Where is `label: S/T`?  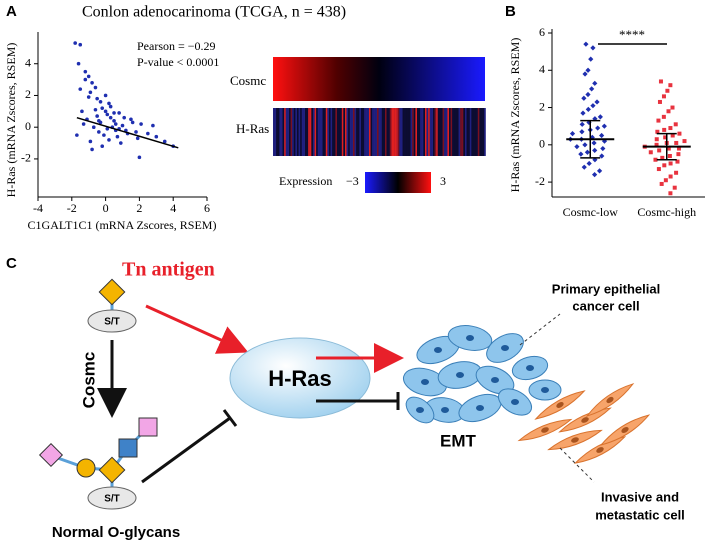 label: S/T is located at coordinates (112, 499).